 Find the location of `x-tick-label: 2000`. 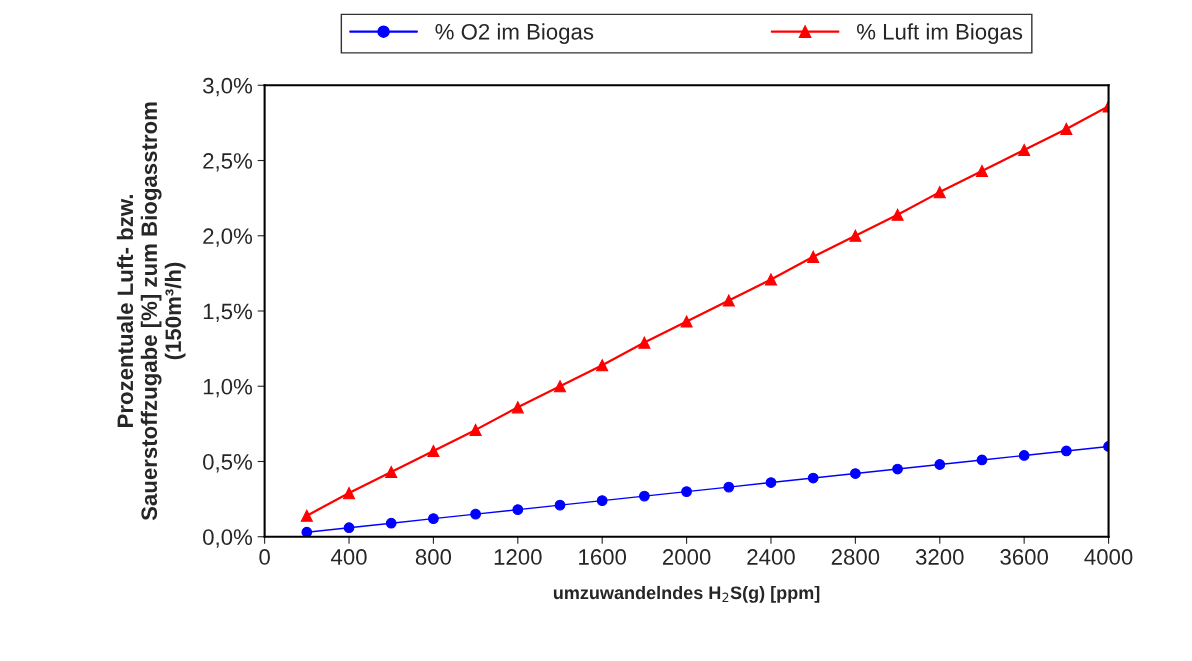

x-tick-label: 2000 is located at coordinates (686, 557).